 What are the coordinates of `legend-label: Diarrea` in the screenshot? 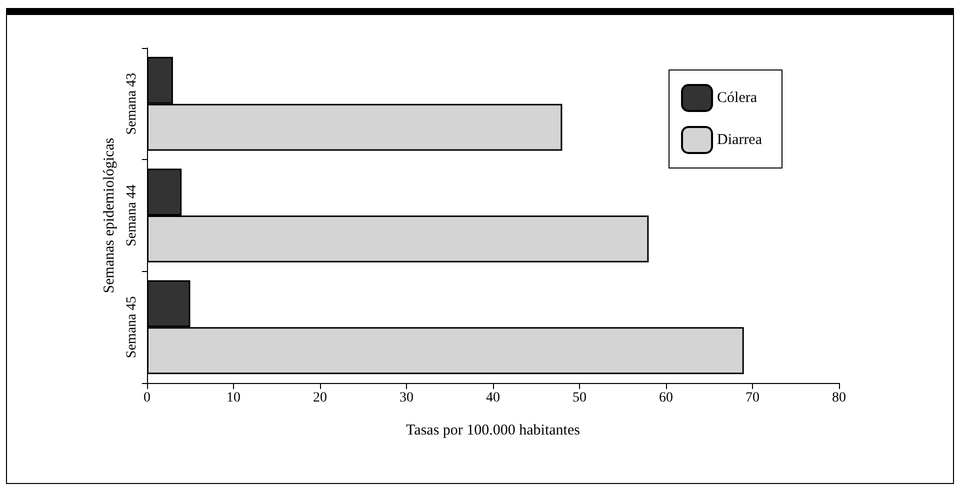 It's located at (739, 140).